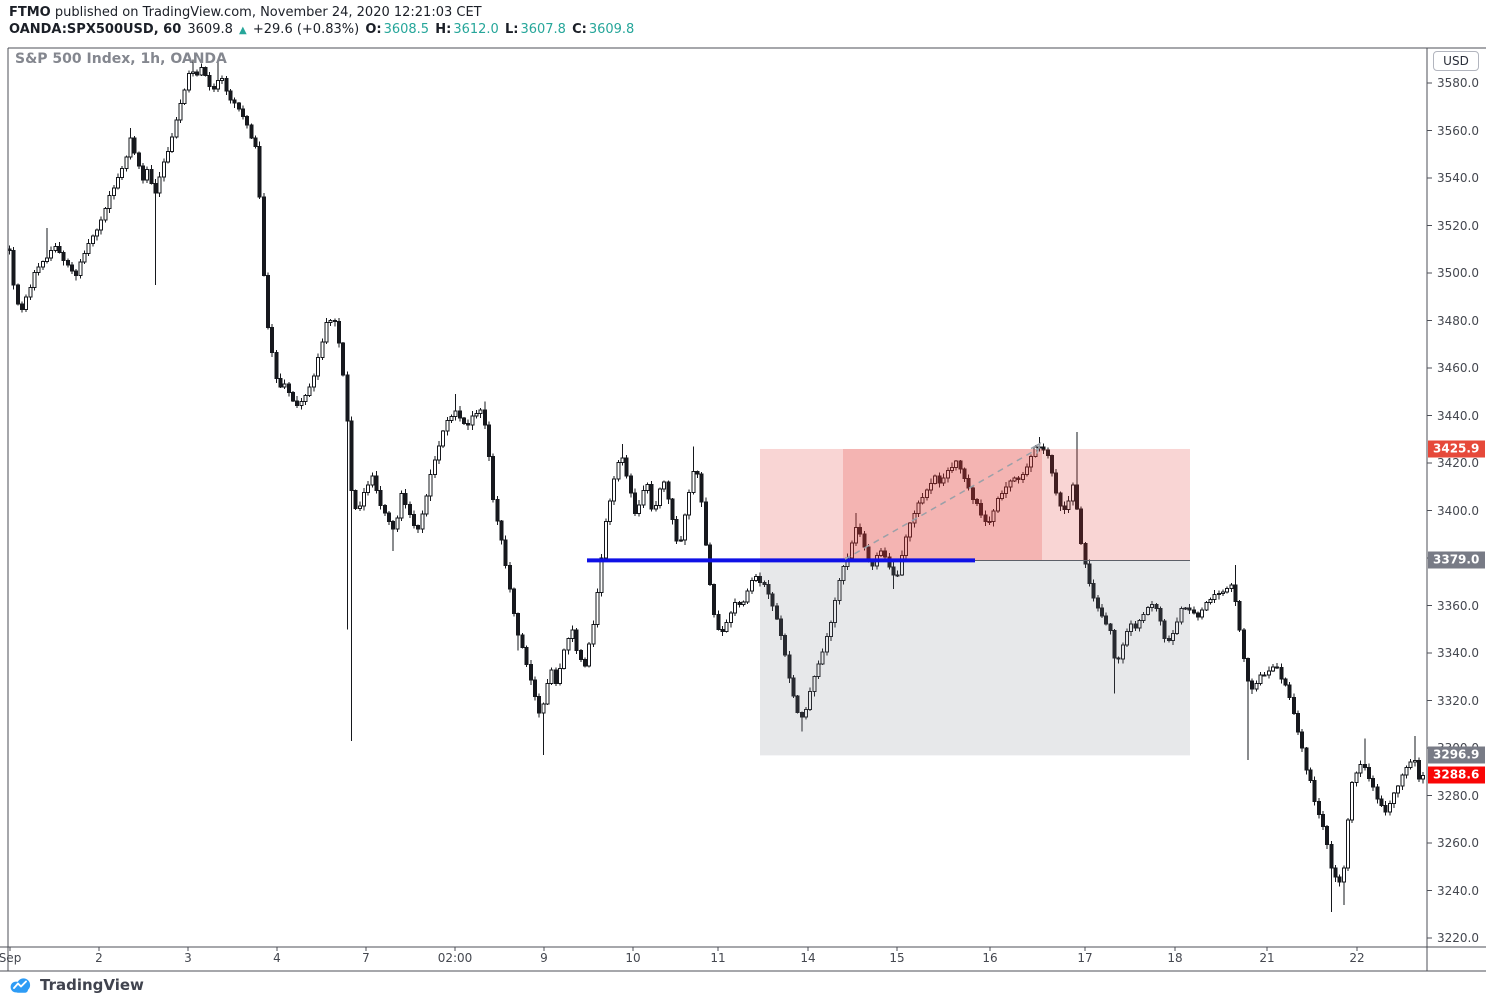 The width and height of the screenshot is (1486, 1007). I want to click on chart-watermark-title: S&P 500 Index, 1h, OANDA, so click(121, 59).